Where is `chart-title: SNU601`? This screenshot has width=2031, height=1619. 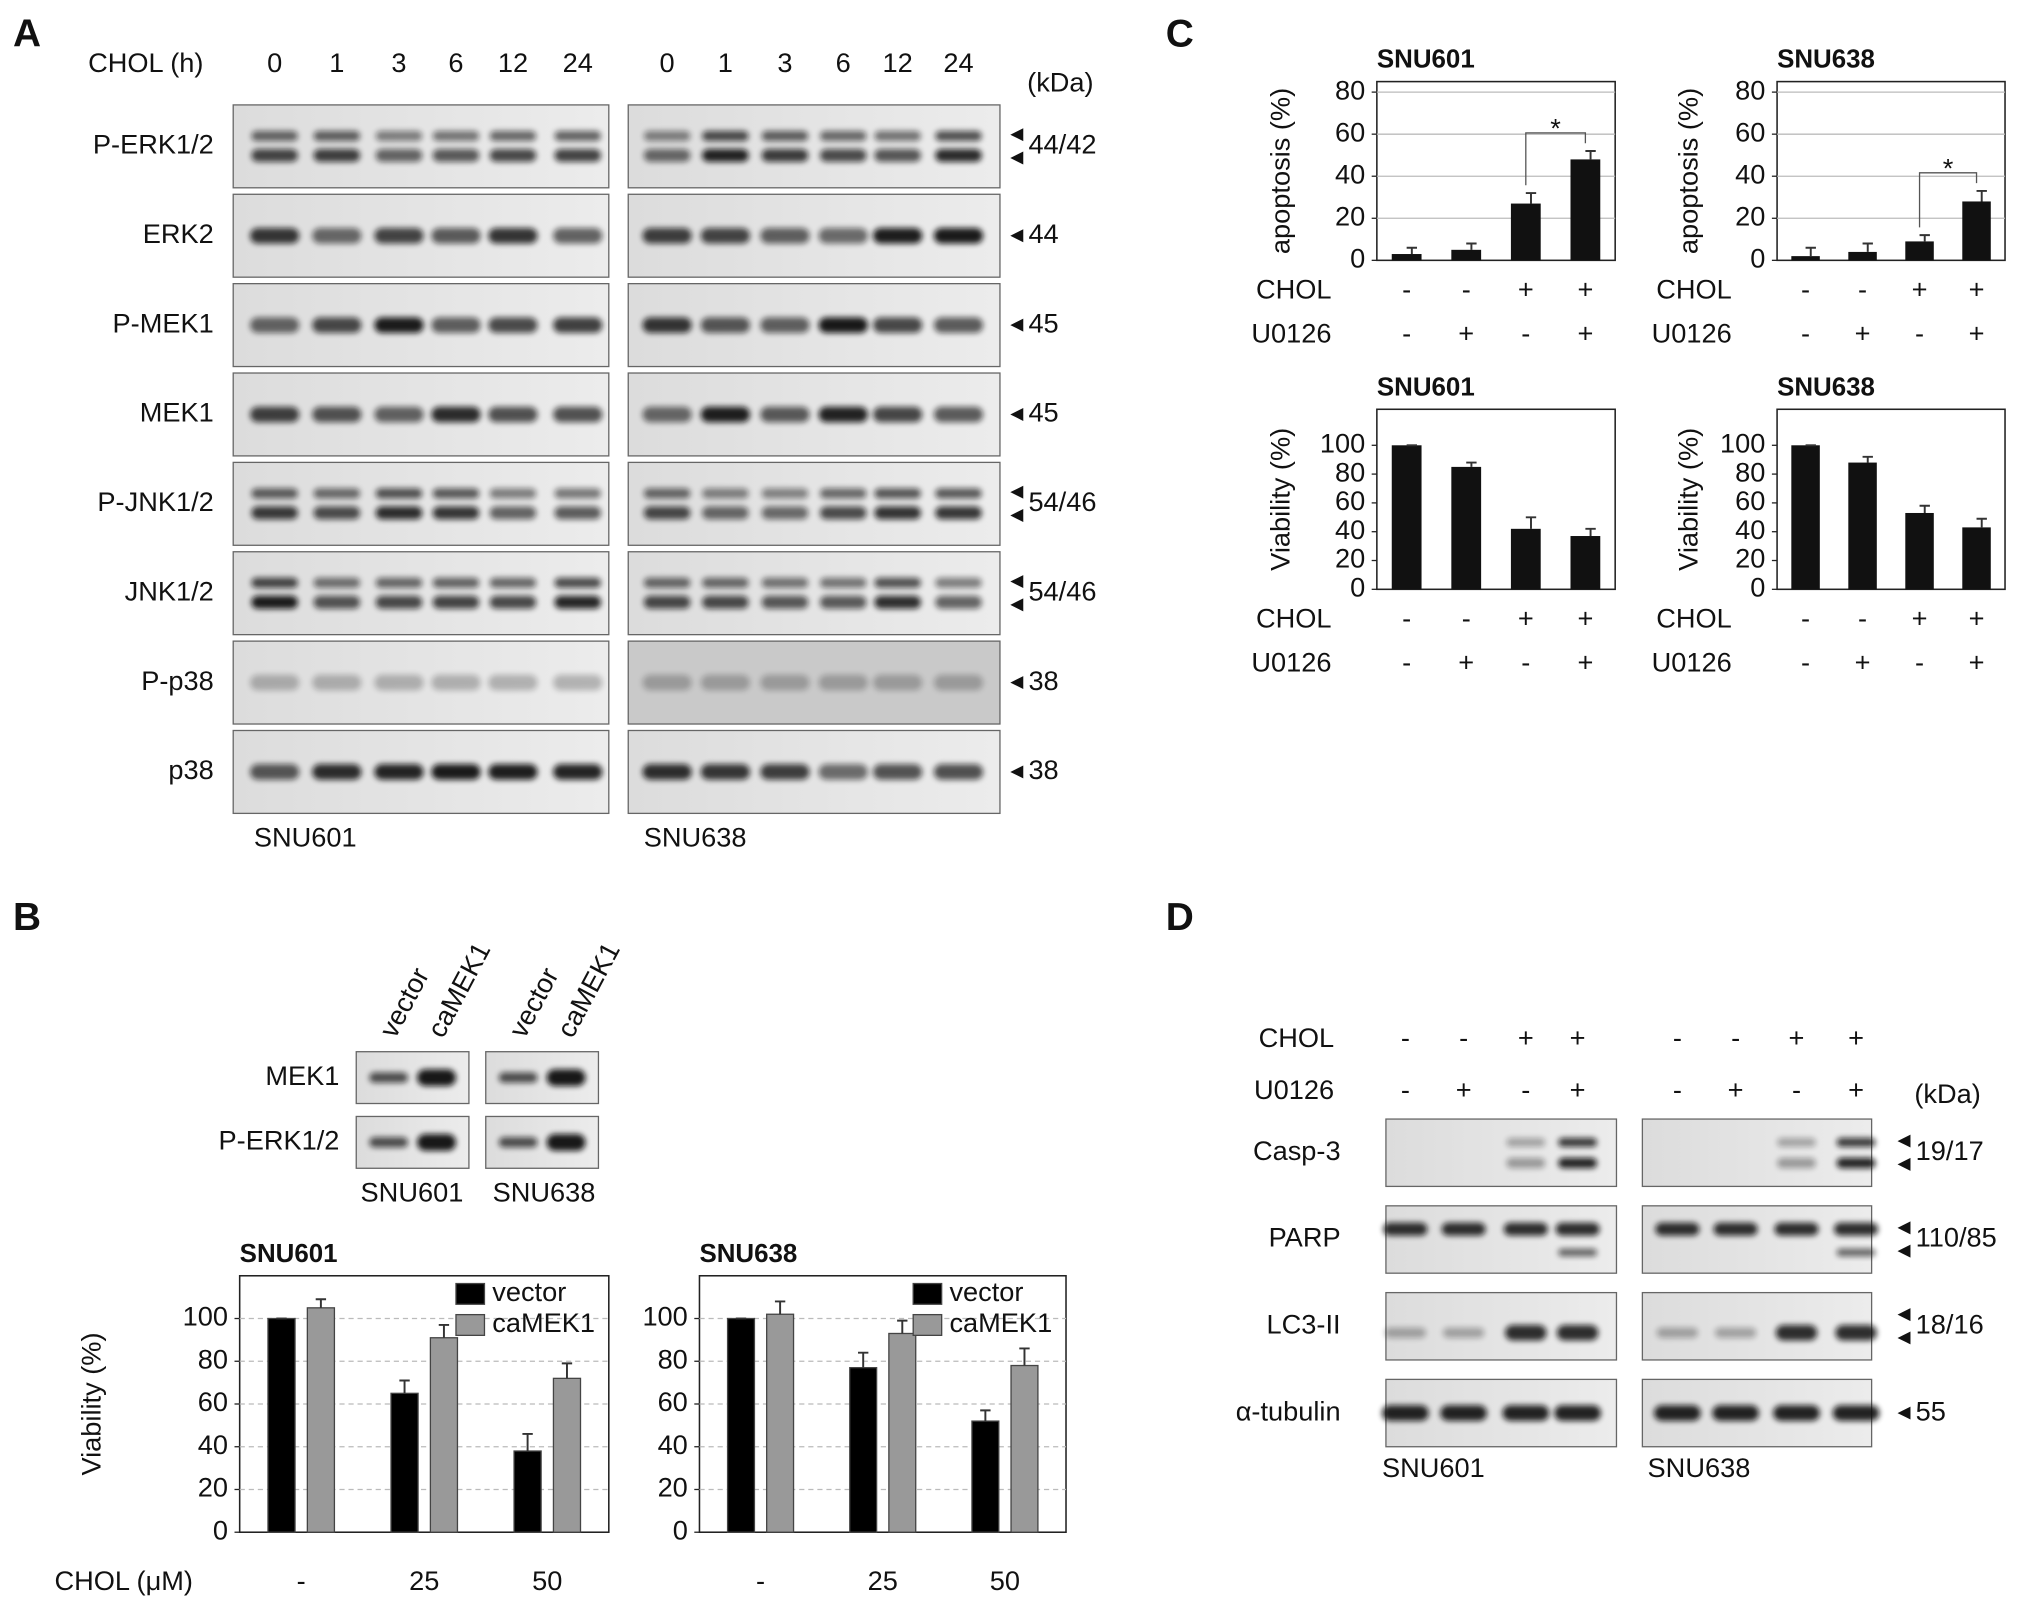
chart-title: SNU601 is located at coordinates (1426, 387).